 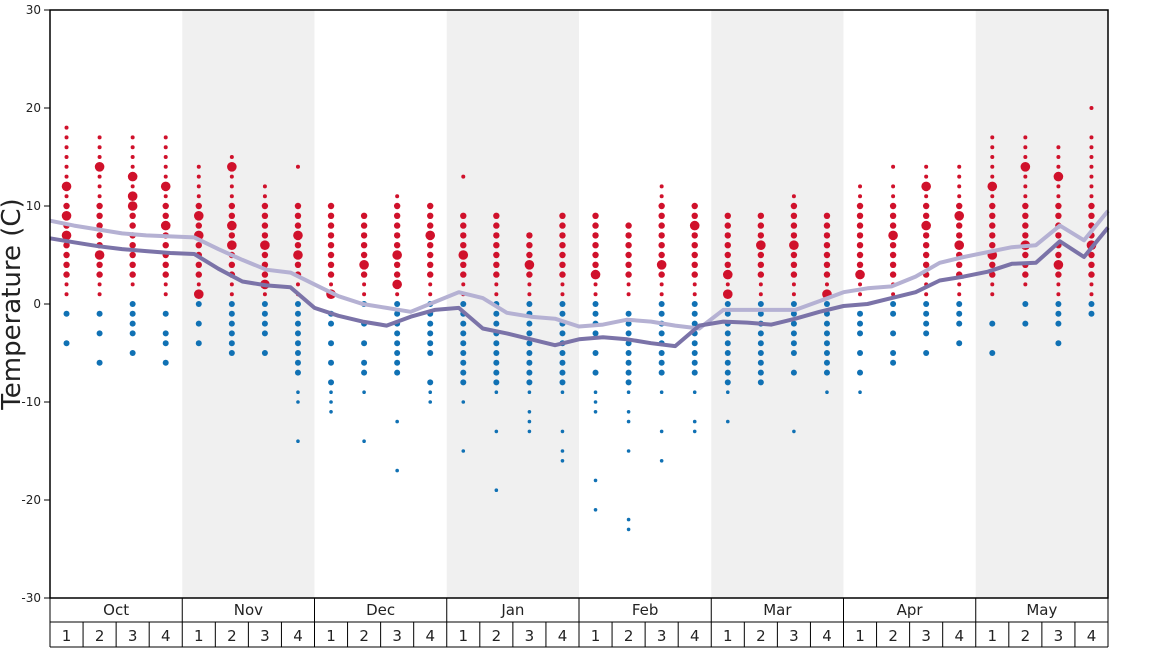 I want to click on y-axis-label: Temperature (C), so click(x=13, y=304).